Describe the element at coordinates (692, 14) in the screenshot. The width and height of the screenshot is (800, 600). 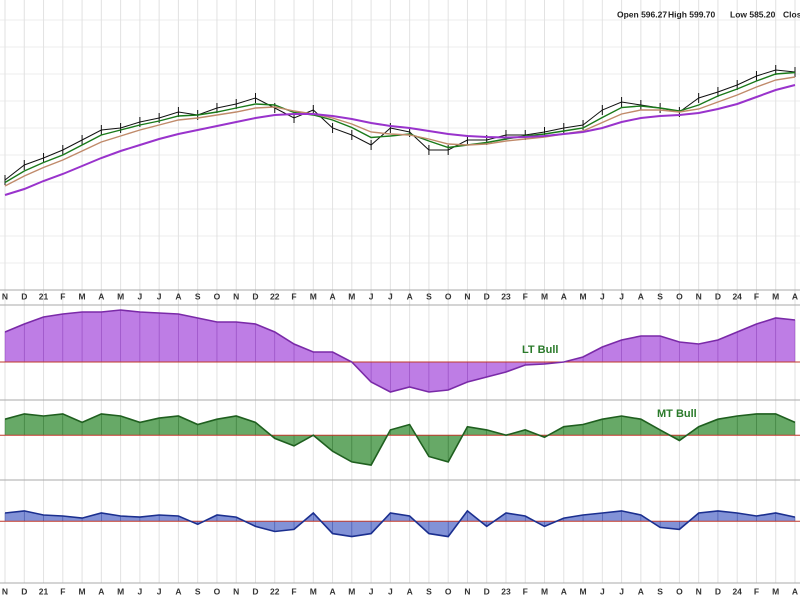
I see `header-annotation: High 599.70` at that location.